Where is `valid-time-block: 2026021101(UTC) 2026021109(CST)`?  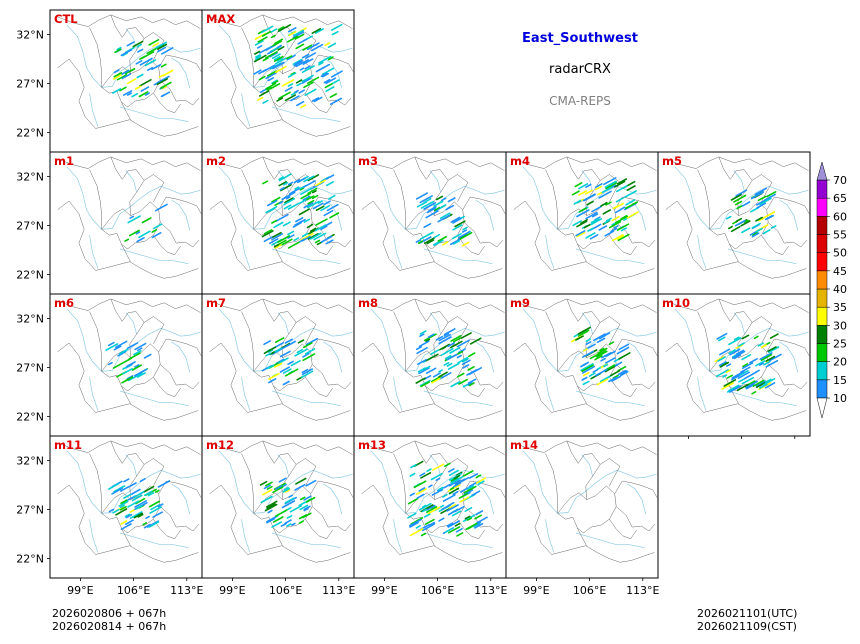
valid-time-block: 2026021101(UTC) 2026021109(CST) is located at coordinates (747, 620).